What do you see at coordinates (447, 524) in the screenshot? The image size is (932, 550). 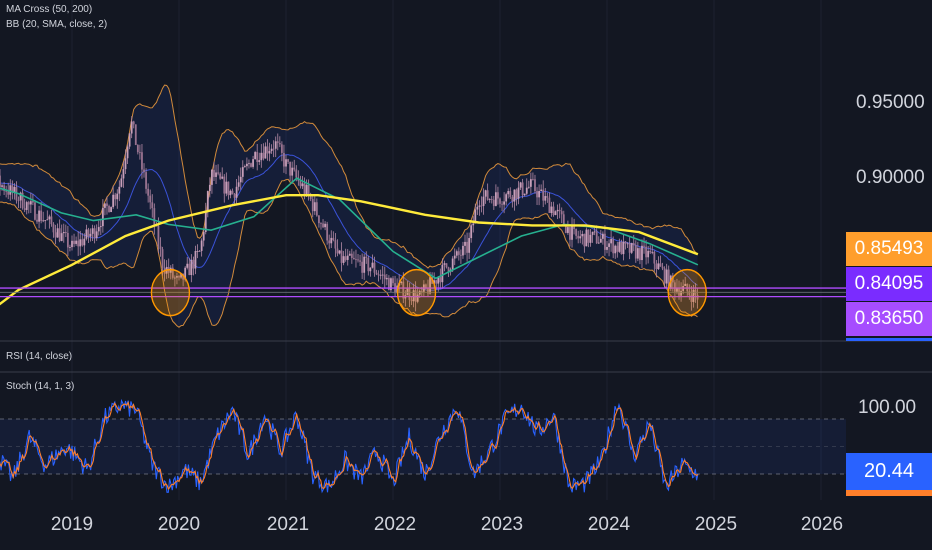 I see `time-axis: 2019 2020 2021 2022 2023 2024 2025 2026` at bounding box center [447, 524].